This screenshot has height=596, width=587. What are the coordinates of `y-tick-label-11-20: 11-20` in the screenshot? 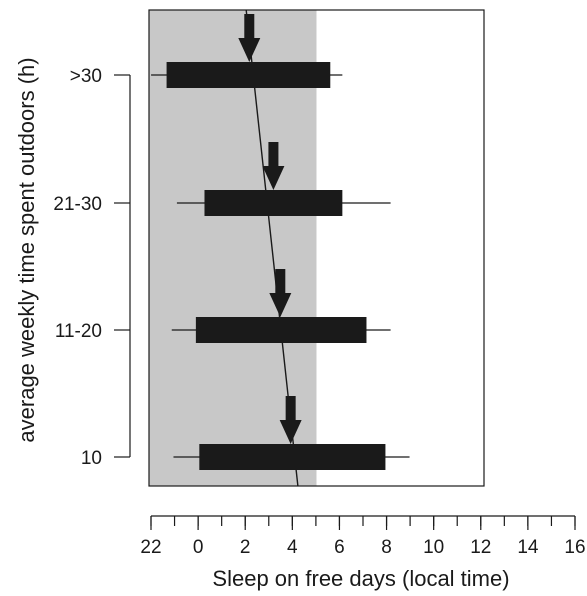 It's located at (78, 331).